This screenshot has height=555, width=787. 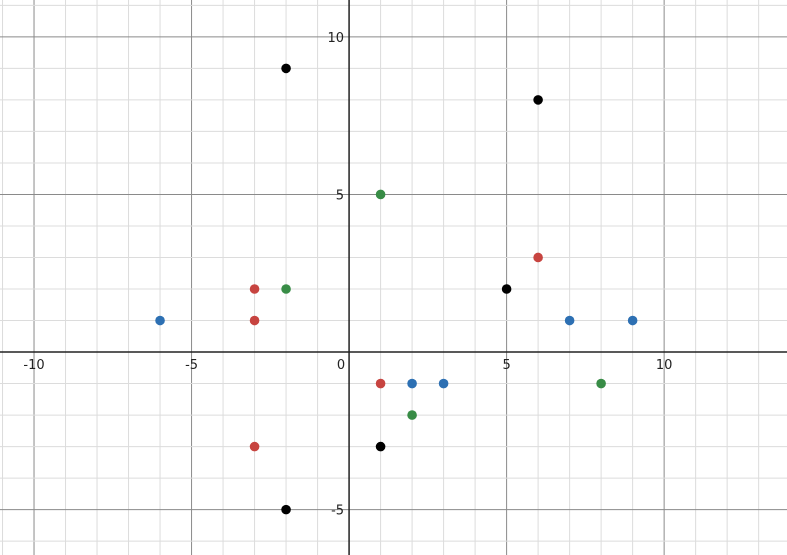 I want to click on x-tick-label: 5, so click(x=506, y=365).